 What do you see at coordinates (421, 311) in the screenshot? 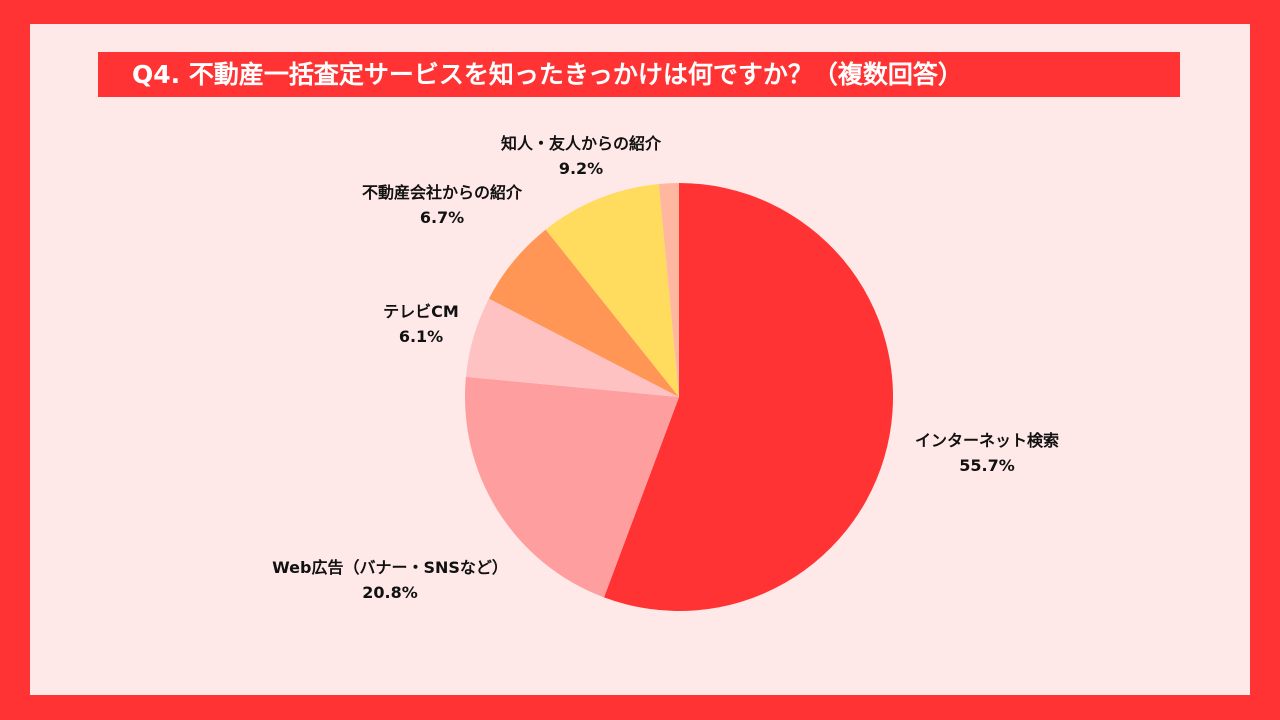
I see `slice-label: テレビCM` at bounding box center [421, 311].